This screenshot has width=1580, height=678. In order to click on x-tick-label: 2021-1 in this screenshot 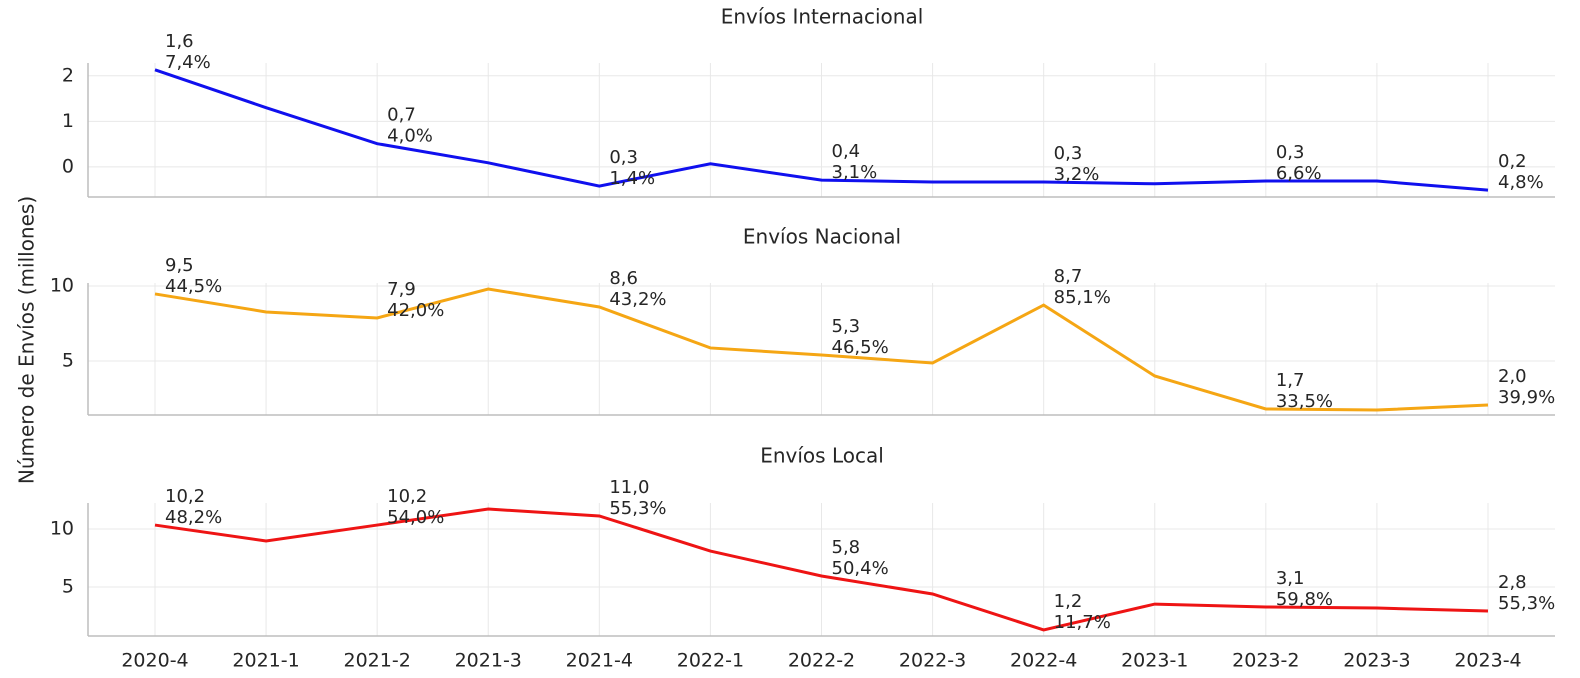, I will do `click(265, 661)`.